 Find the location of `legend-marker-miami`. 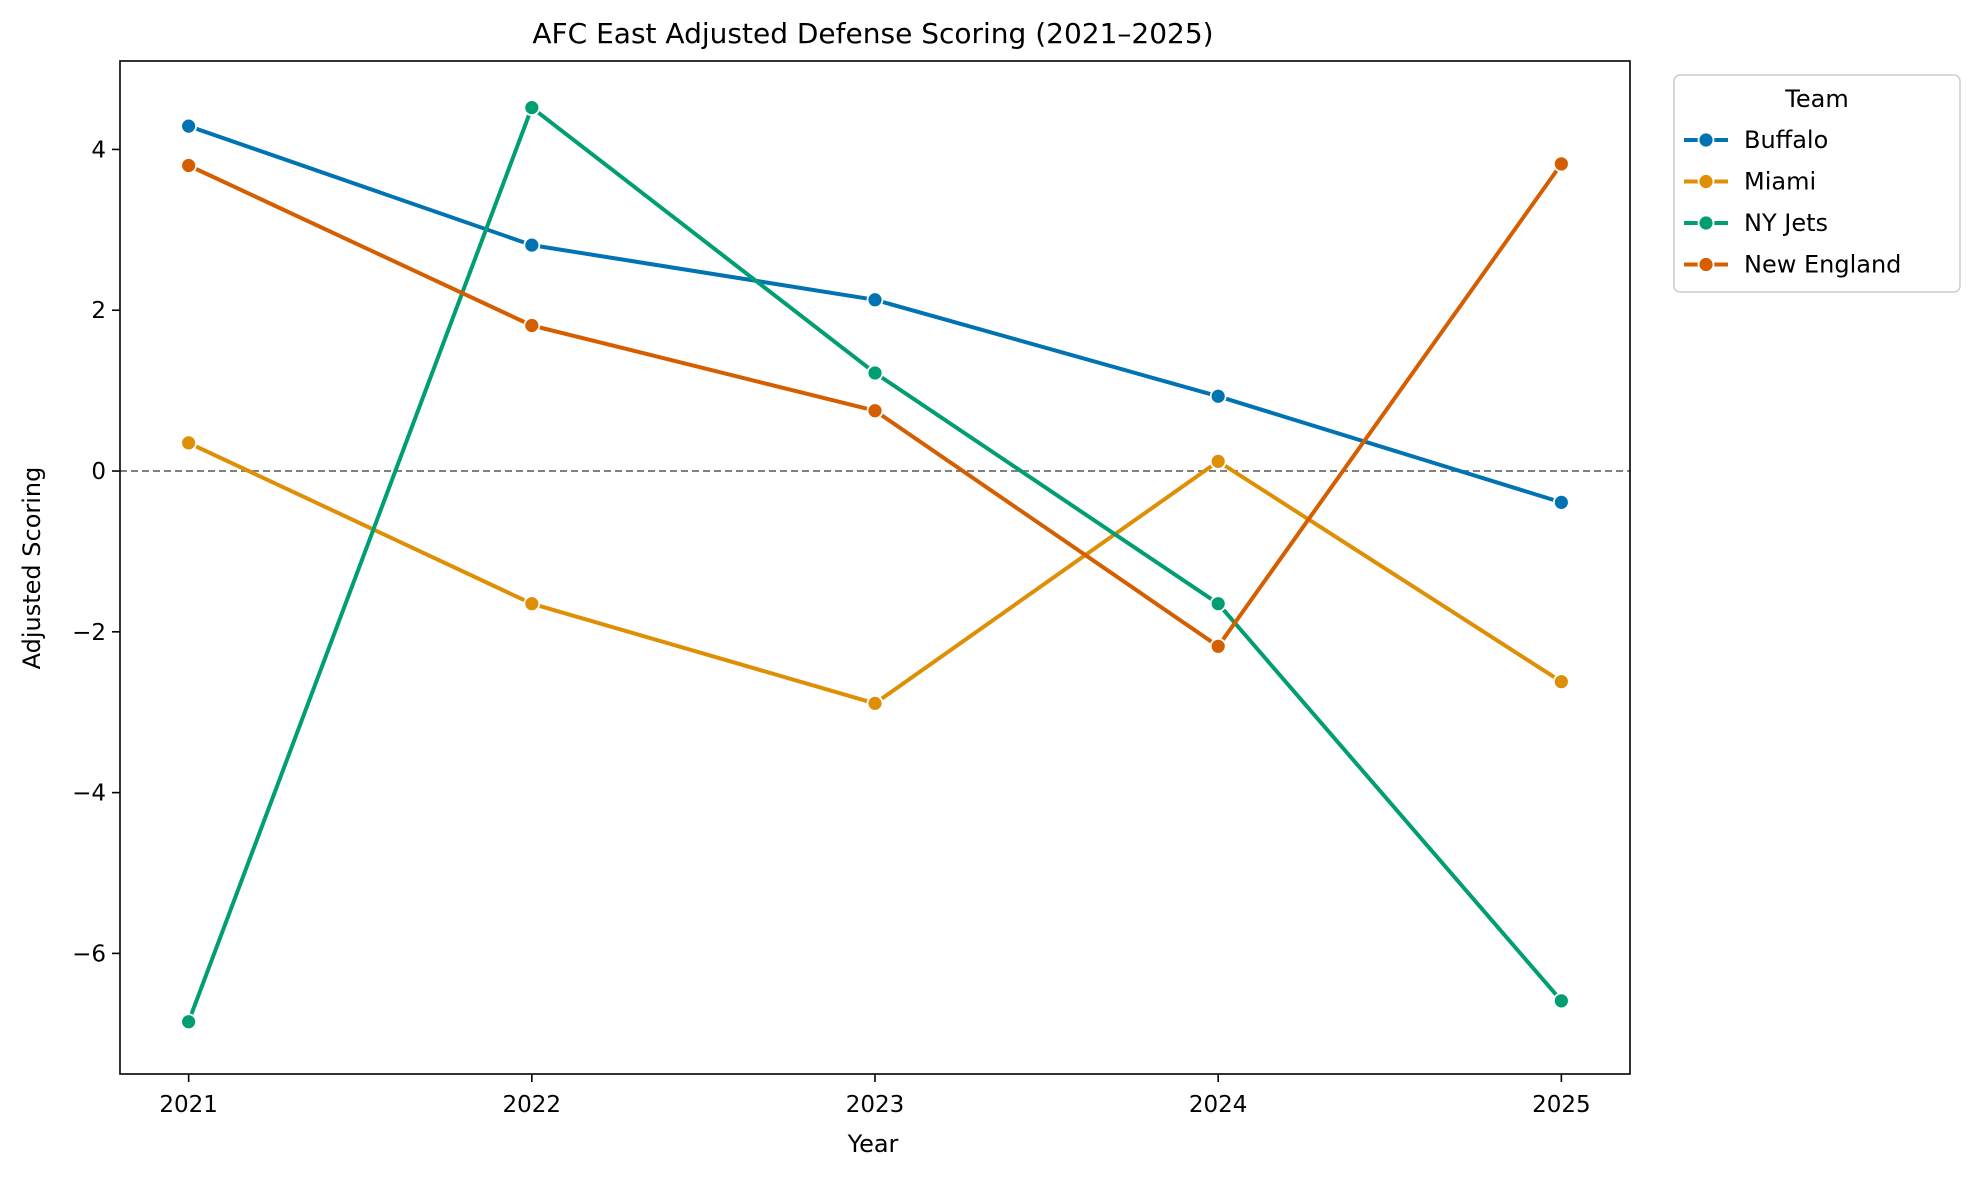

legend-marker-miami is located at coordinates (1706, 181).